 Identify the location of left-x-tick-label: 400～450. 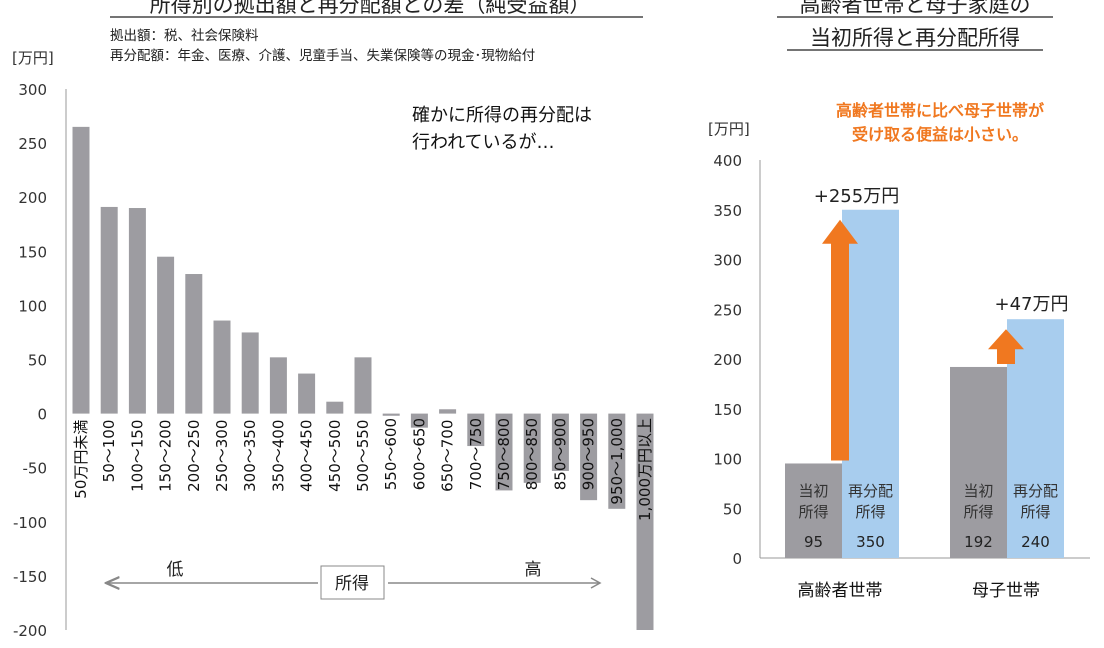
(307, 456).